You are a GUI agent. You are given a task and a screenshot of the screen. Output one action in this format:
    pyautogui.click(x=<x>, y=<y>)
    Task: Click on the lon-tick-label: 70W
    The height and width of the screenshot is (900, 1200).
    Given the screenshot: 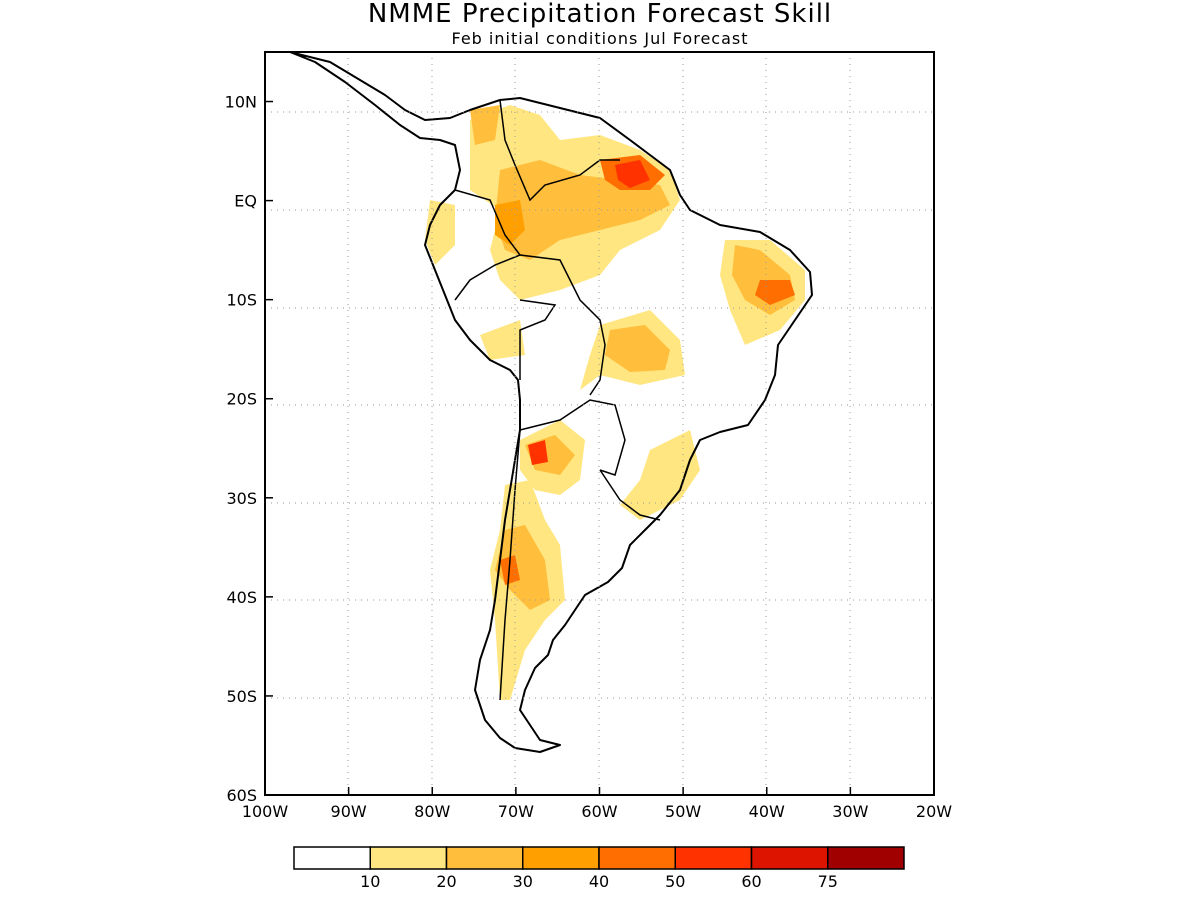 What is the action you would take?
    pyautogui.click(x=516, y=811)
    